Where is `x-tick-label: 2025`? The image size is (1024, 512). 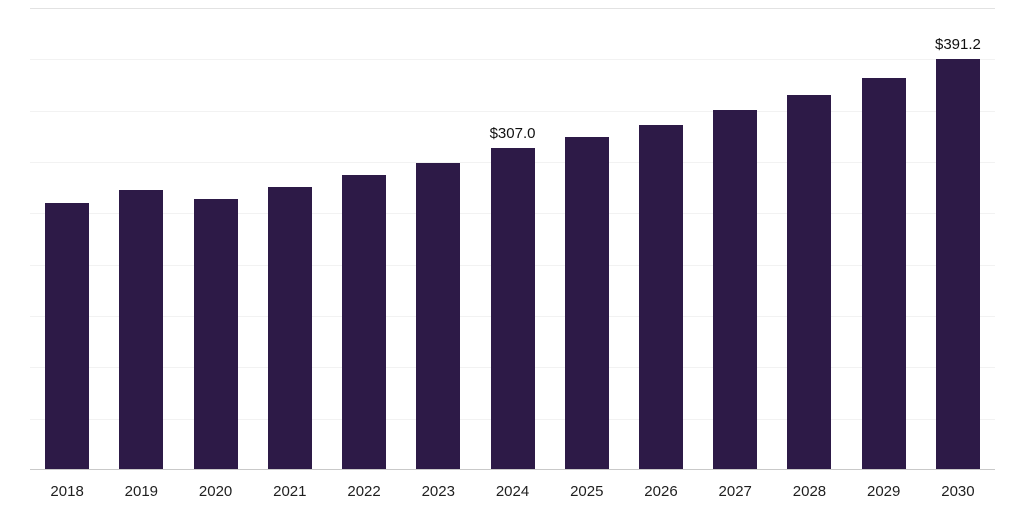
x-tick-label: 2025 is located at coordinates (587, 491).